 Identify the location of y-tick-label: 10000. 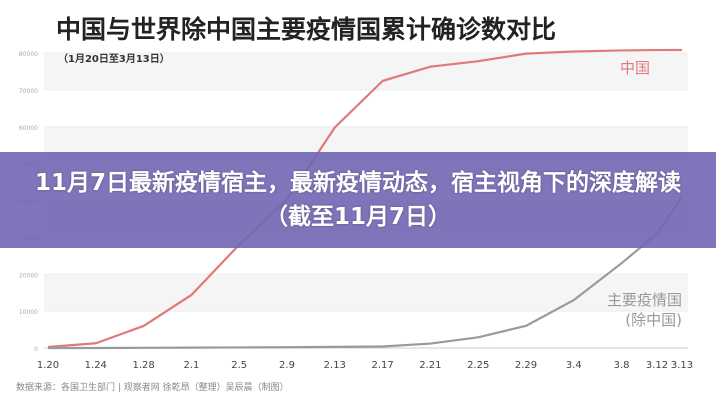
(28, 312).